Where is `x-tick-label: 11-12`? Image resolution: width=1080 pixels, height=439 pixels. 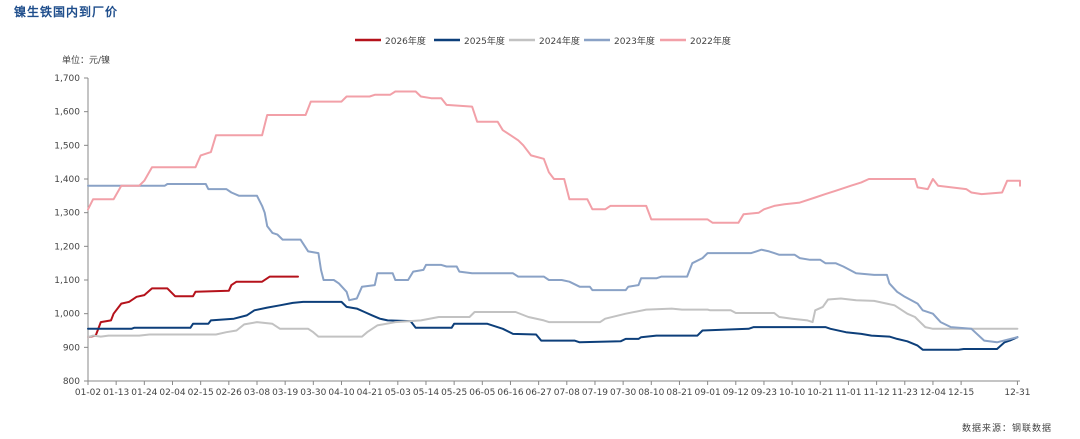
x-tick-label: 11-12 is located at coordinates (877, 393).